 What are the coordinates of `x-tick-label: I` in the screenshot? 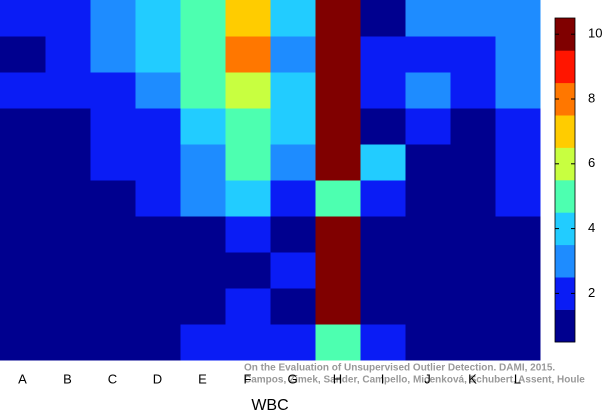 It's located at (383, 378).